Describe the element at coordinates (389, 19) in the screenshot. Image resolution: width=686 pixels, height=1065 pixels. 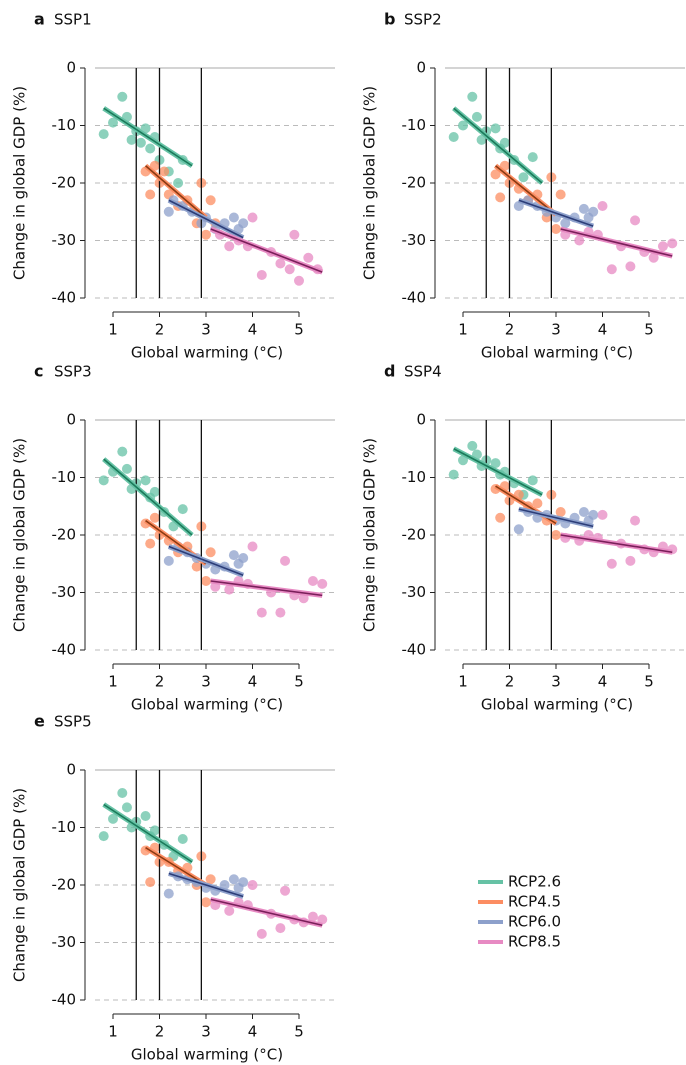
I see `panel-letter: b` at that location.